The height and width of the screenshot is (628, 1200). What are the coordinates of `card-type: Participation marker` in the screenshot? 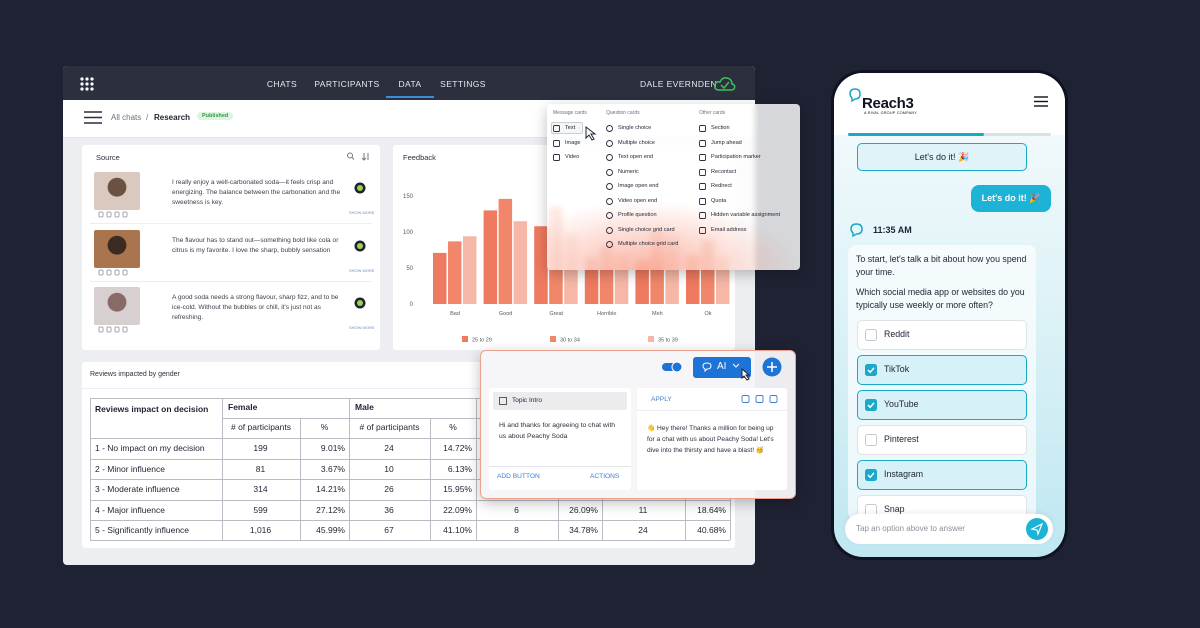 It's located at (736, 157).